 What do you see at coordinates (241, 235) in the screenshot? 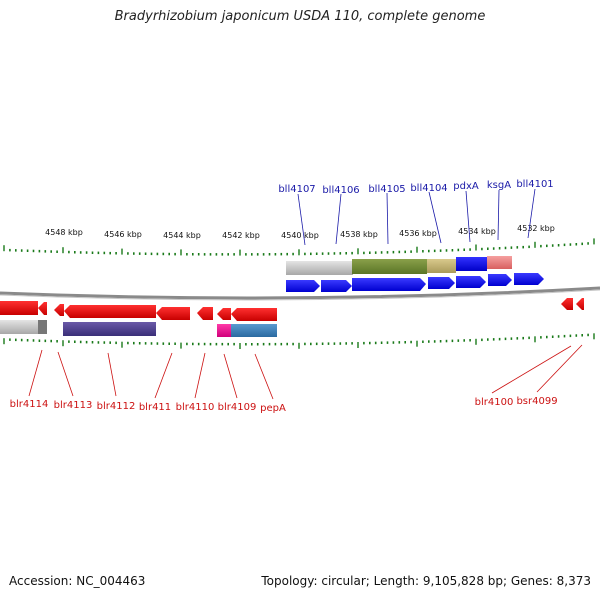
I see `ruler-label: 4542 kbp` at bounding box center [241, 235].